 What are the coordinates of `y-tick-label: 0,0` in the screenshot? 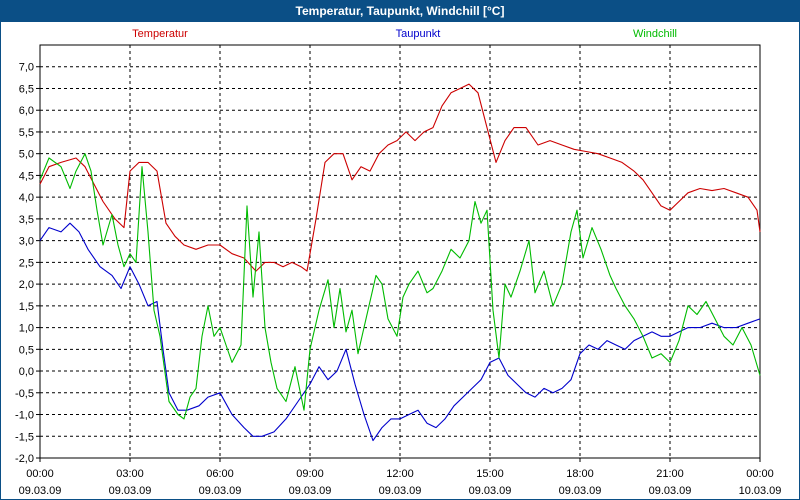 It's located at (26, 372).